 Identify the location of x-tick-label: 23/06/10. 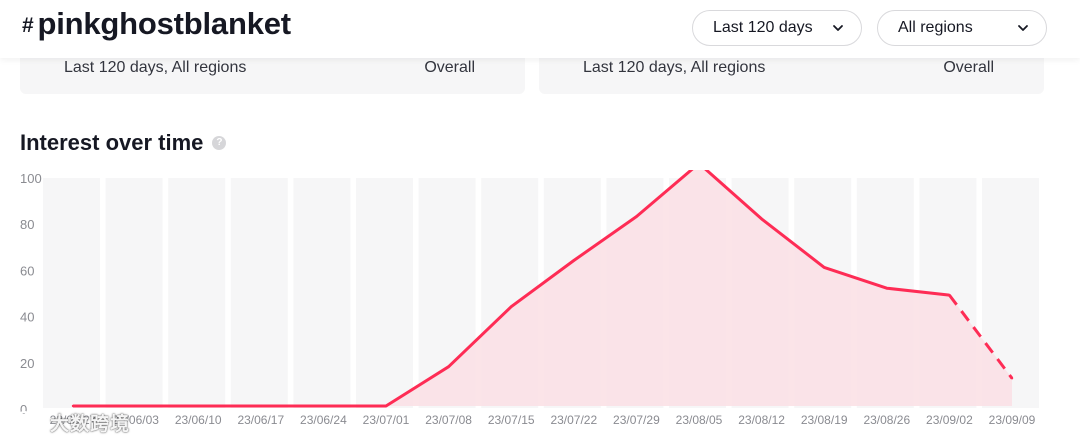
(198, 420).